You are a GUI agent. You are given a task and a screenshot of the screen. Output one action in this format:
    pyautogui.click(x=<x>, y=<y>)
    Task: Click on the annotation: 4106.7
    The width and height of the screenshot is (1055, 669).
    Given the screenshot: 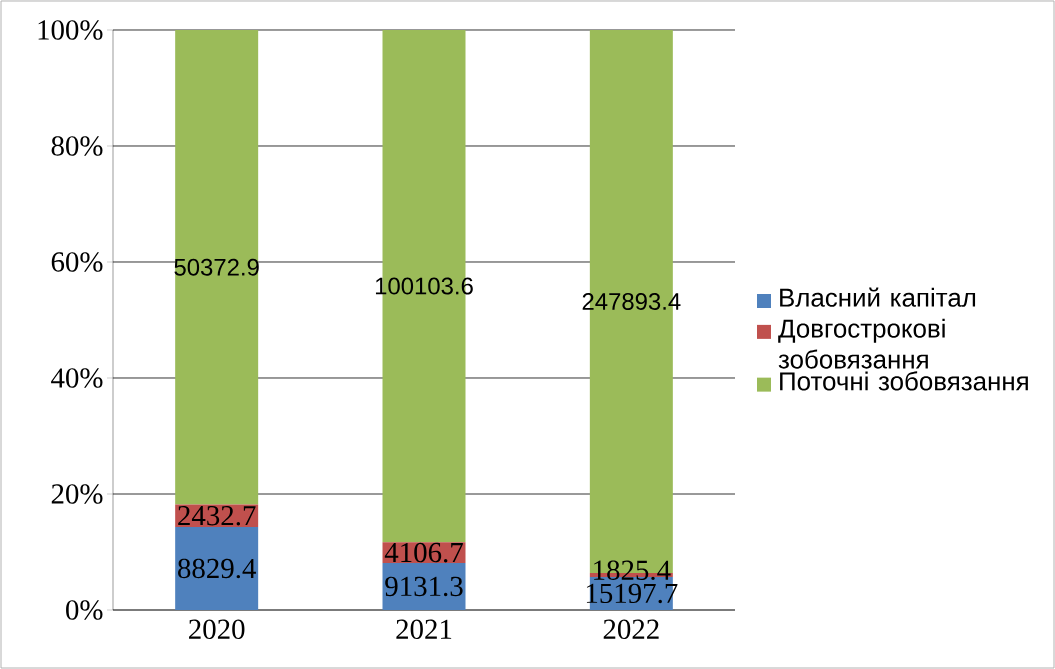 What is the action you would take?
    pyautogui.click(x=423, y=552)
    